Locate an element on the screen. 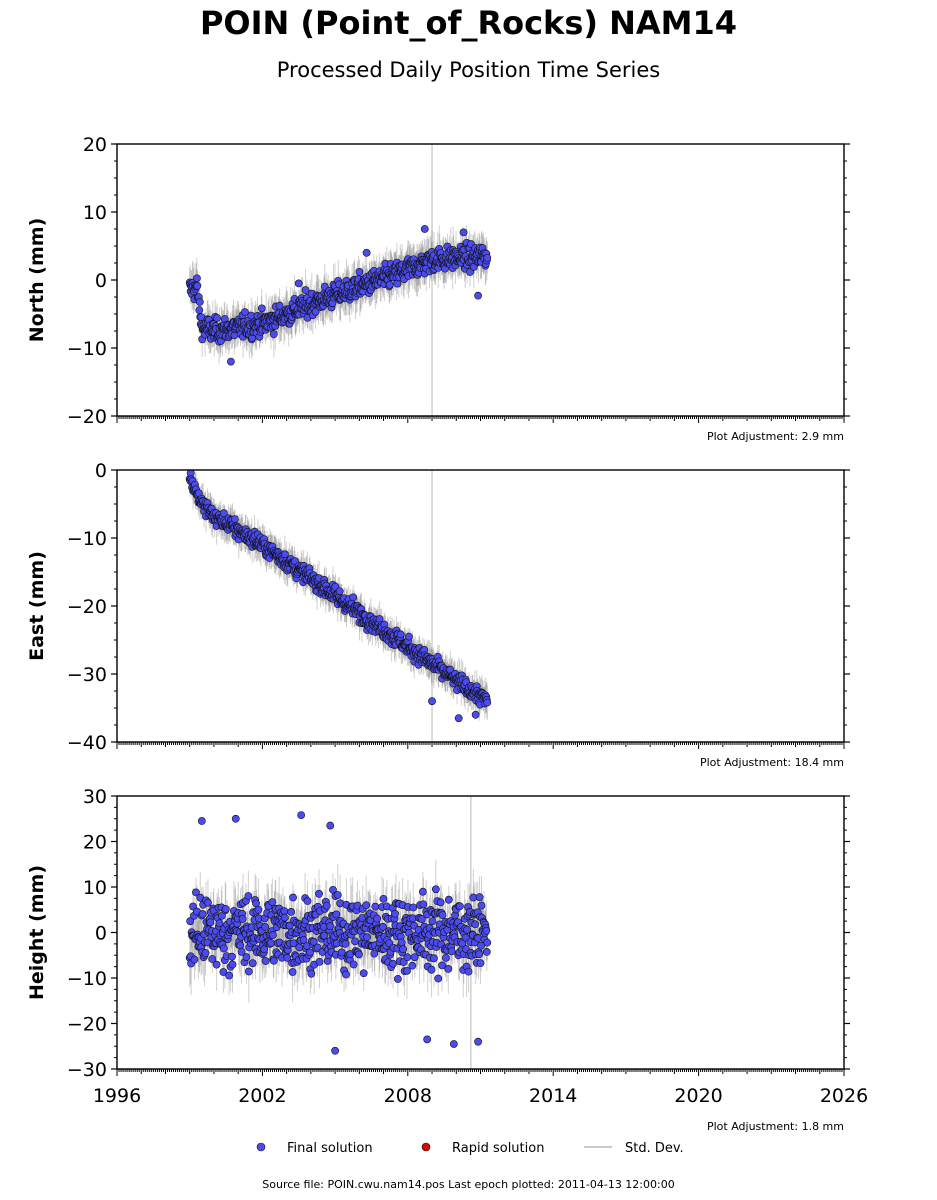 The image size is (937, 1200). chart-title: POIN (Point_of_Rocks) NAM14 is located at coordinates (468, 23).